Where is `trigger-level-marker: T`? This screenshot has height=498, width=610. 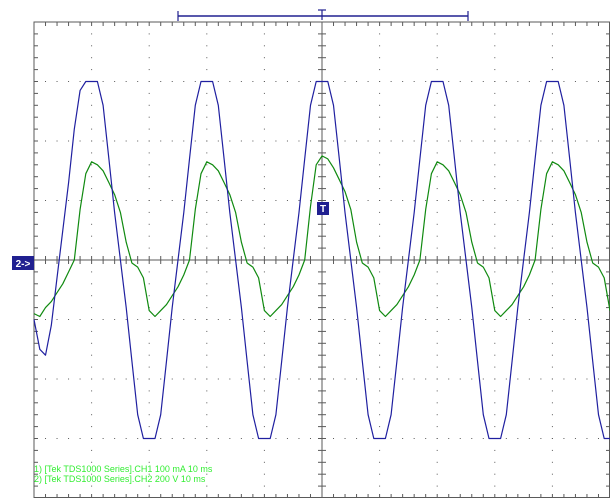
trigger-level-marker: T is located at coordinates (323, 208).